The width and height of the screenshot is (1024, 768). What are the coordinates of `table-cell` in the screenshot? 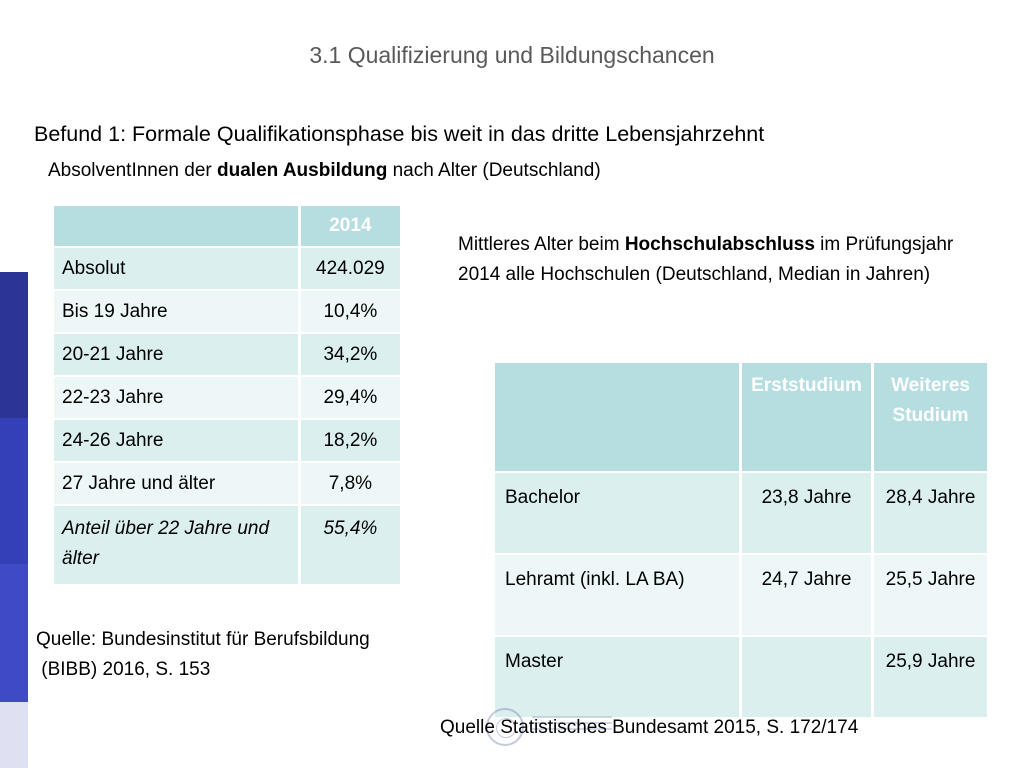 It's located at (805, 677).